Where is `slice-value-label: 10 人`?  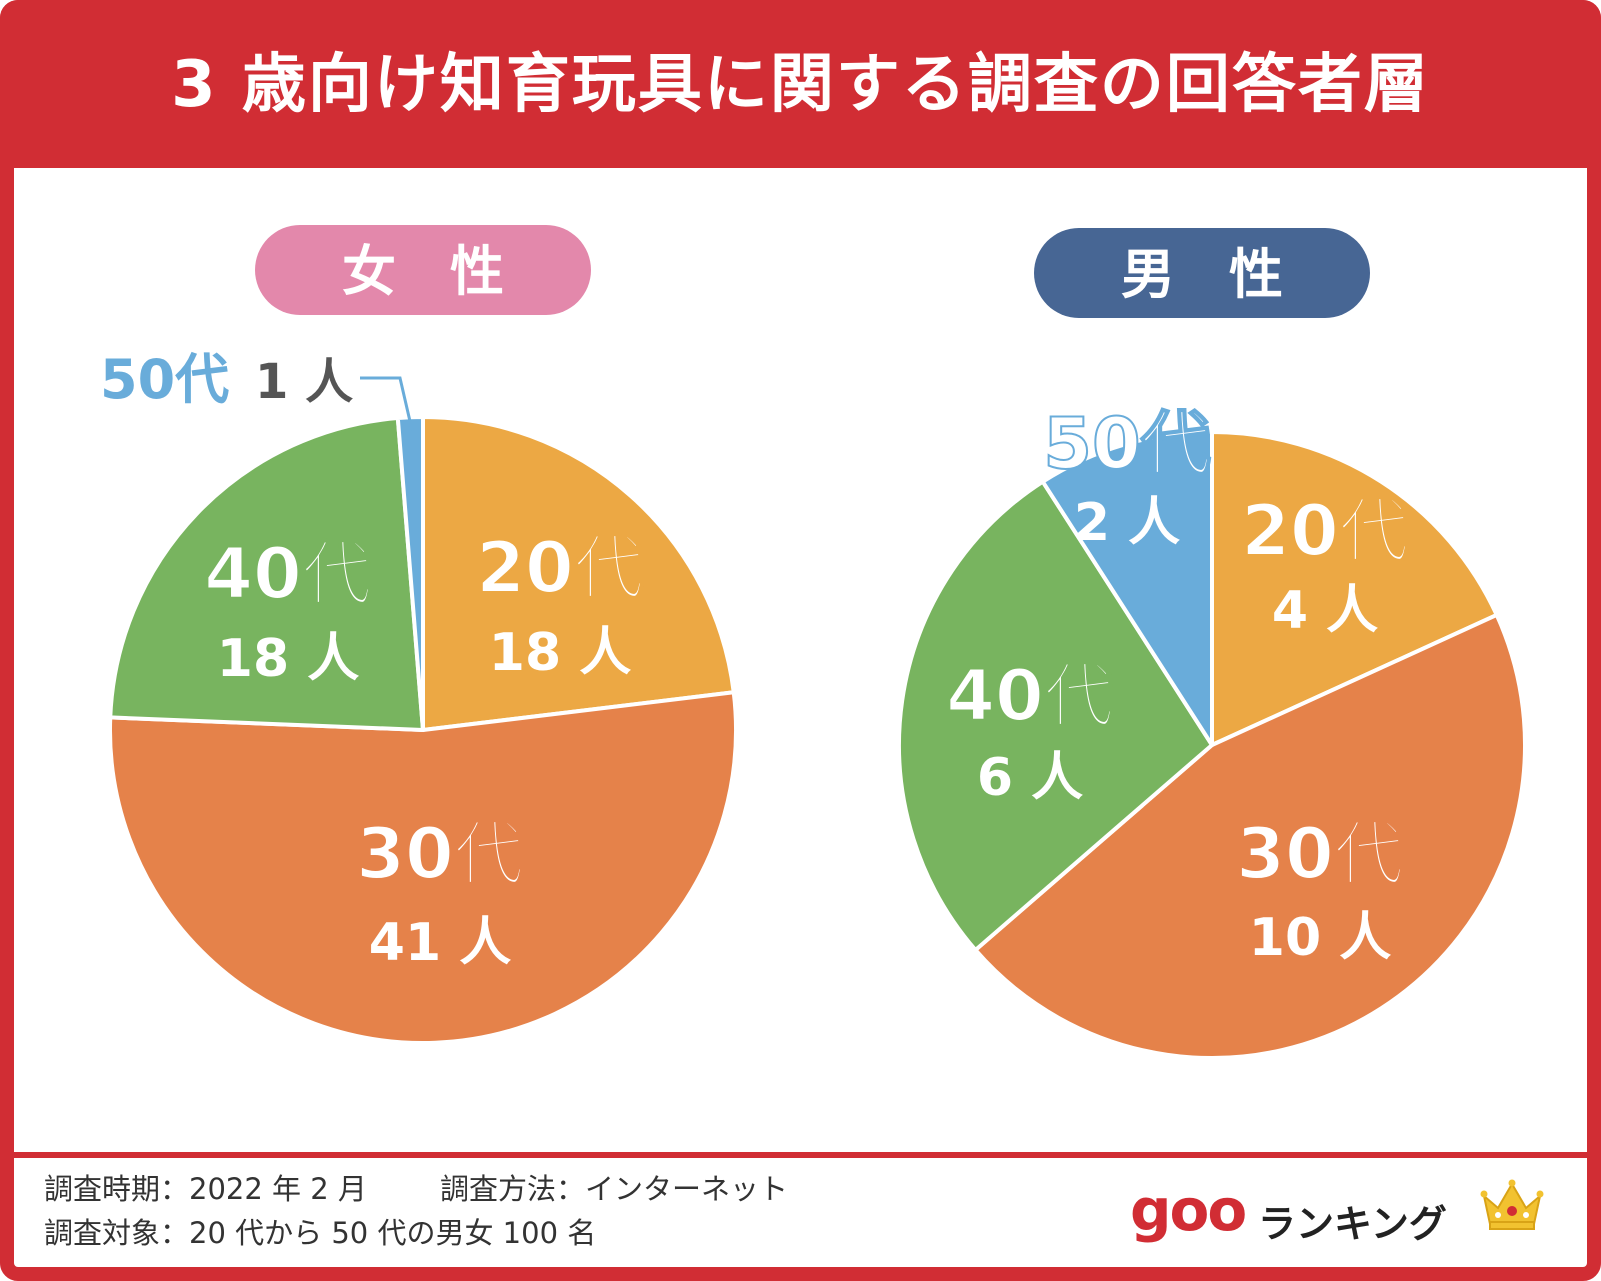 slice-value-label: 10 人 is located at coordinates (1320, 938).